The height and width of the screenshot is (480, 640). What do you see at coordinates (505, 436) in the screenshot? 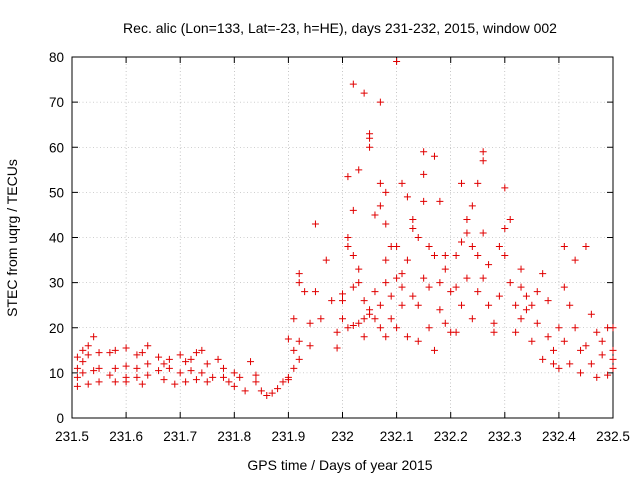
I see `x-tick-label: 232.3` at bounding box center [505, 436].